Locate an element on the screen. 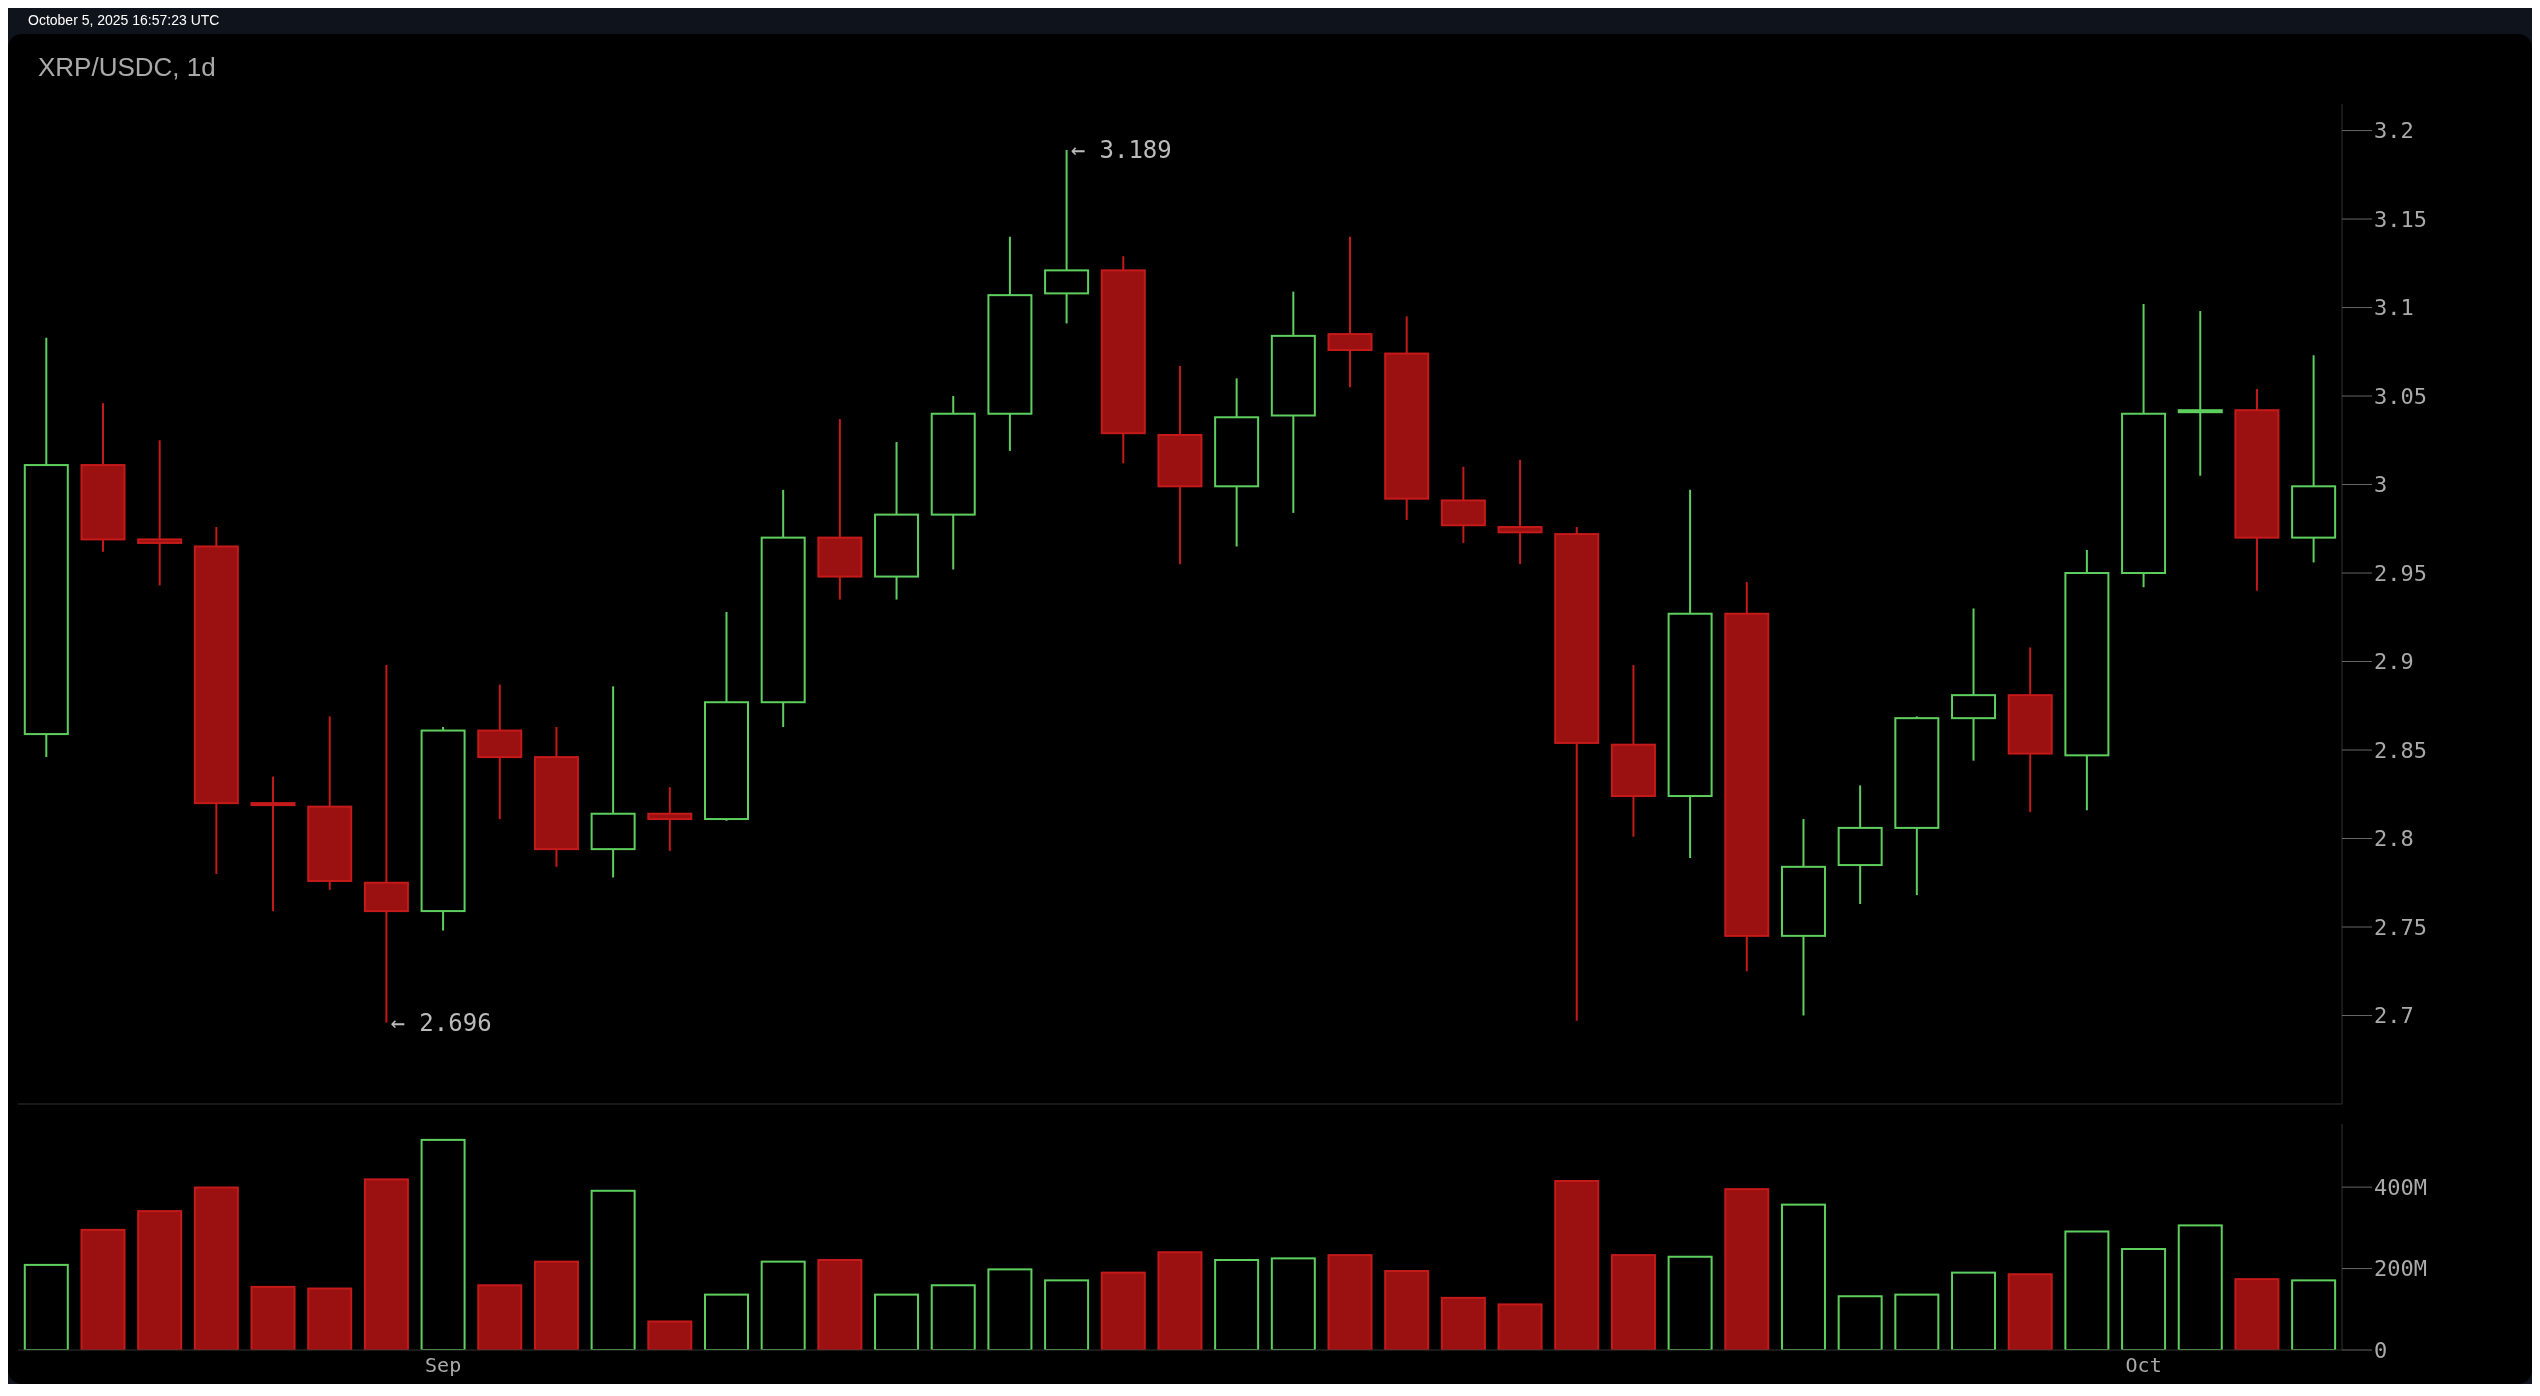 The image size is (2540, 1396). chart-title: XRP/USDC, 1d is located at coordinates (127, 67).